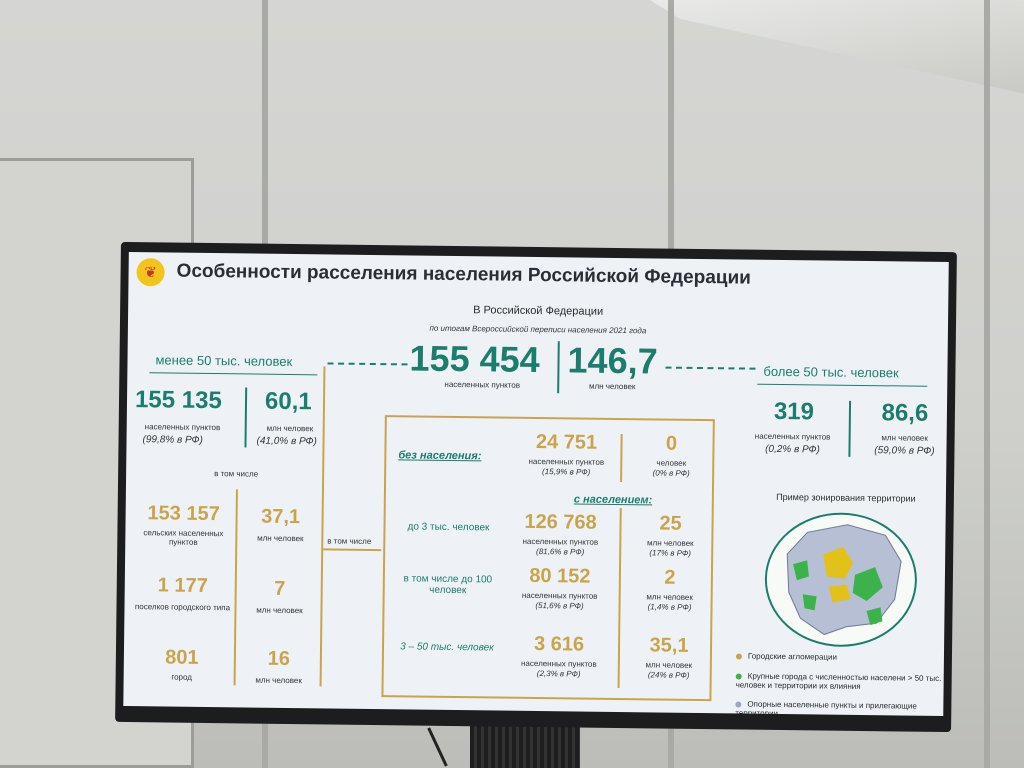 Image resolution: width=1024 pixels, height=768 pixels. What do you see at coordinates (559, 606) in the screenshot?
I see `row2-value-pct: (51,6% в РФ)` at bounding box center [559, 606].